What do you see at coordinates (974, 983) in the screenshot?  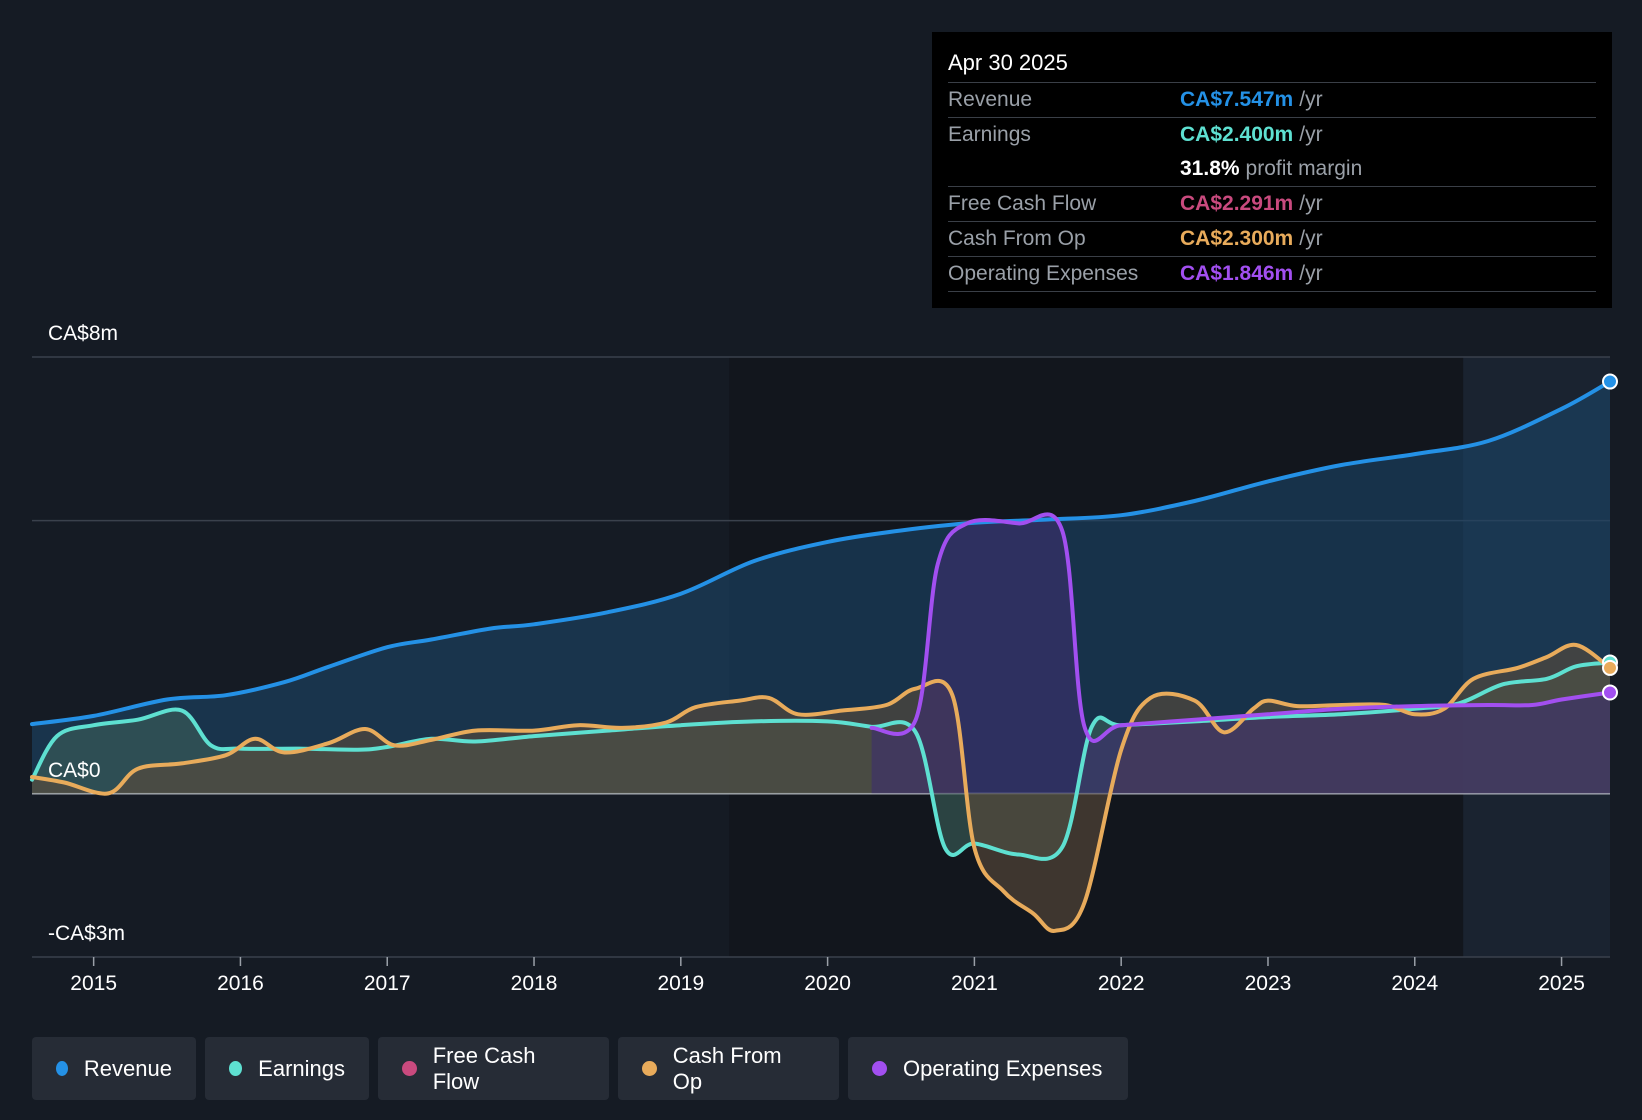 I see `x-tick-label: 2021` at bounding box center [974, 983].